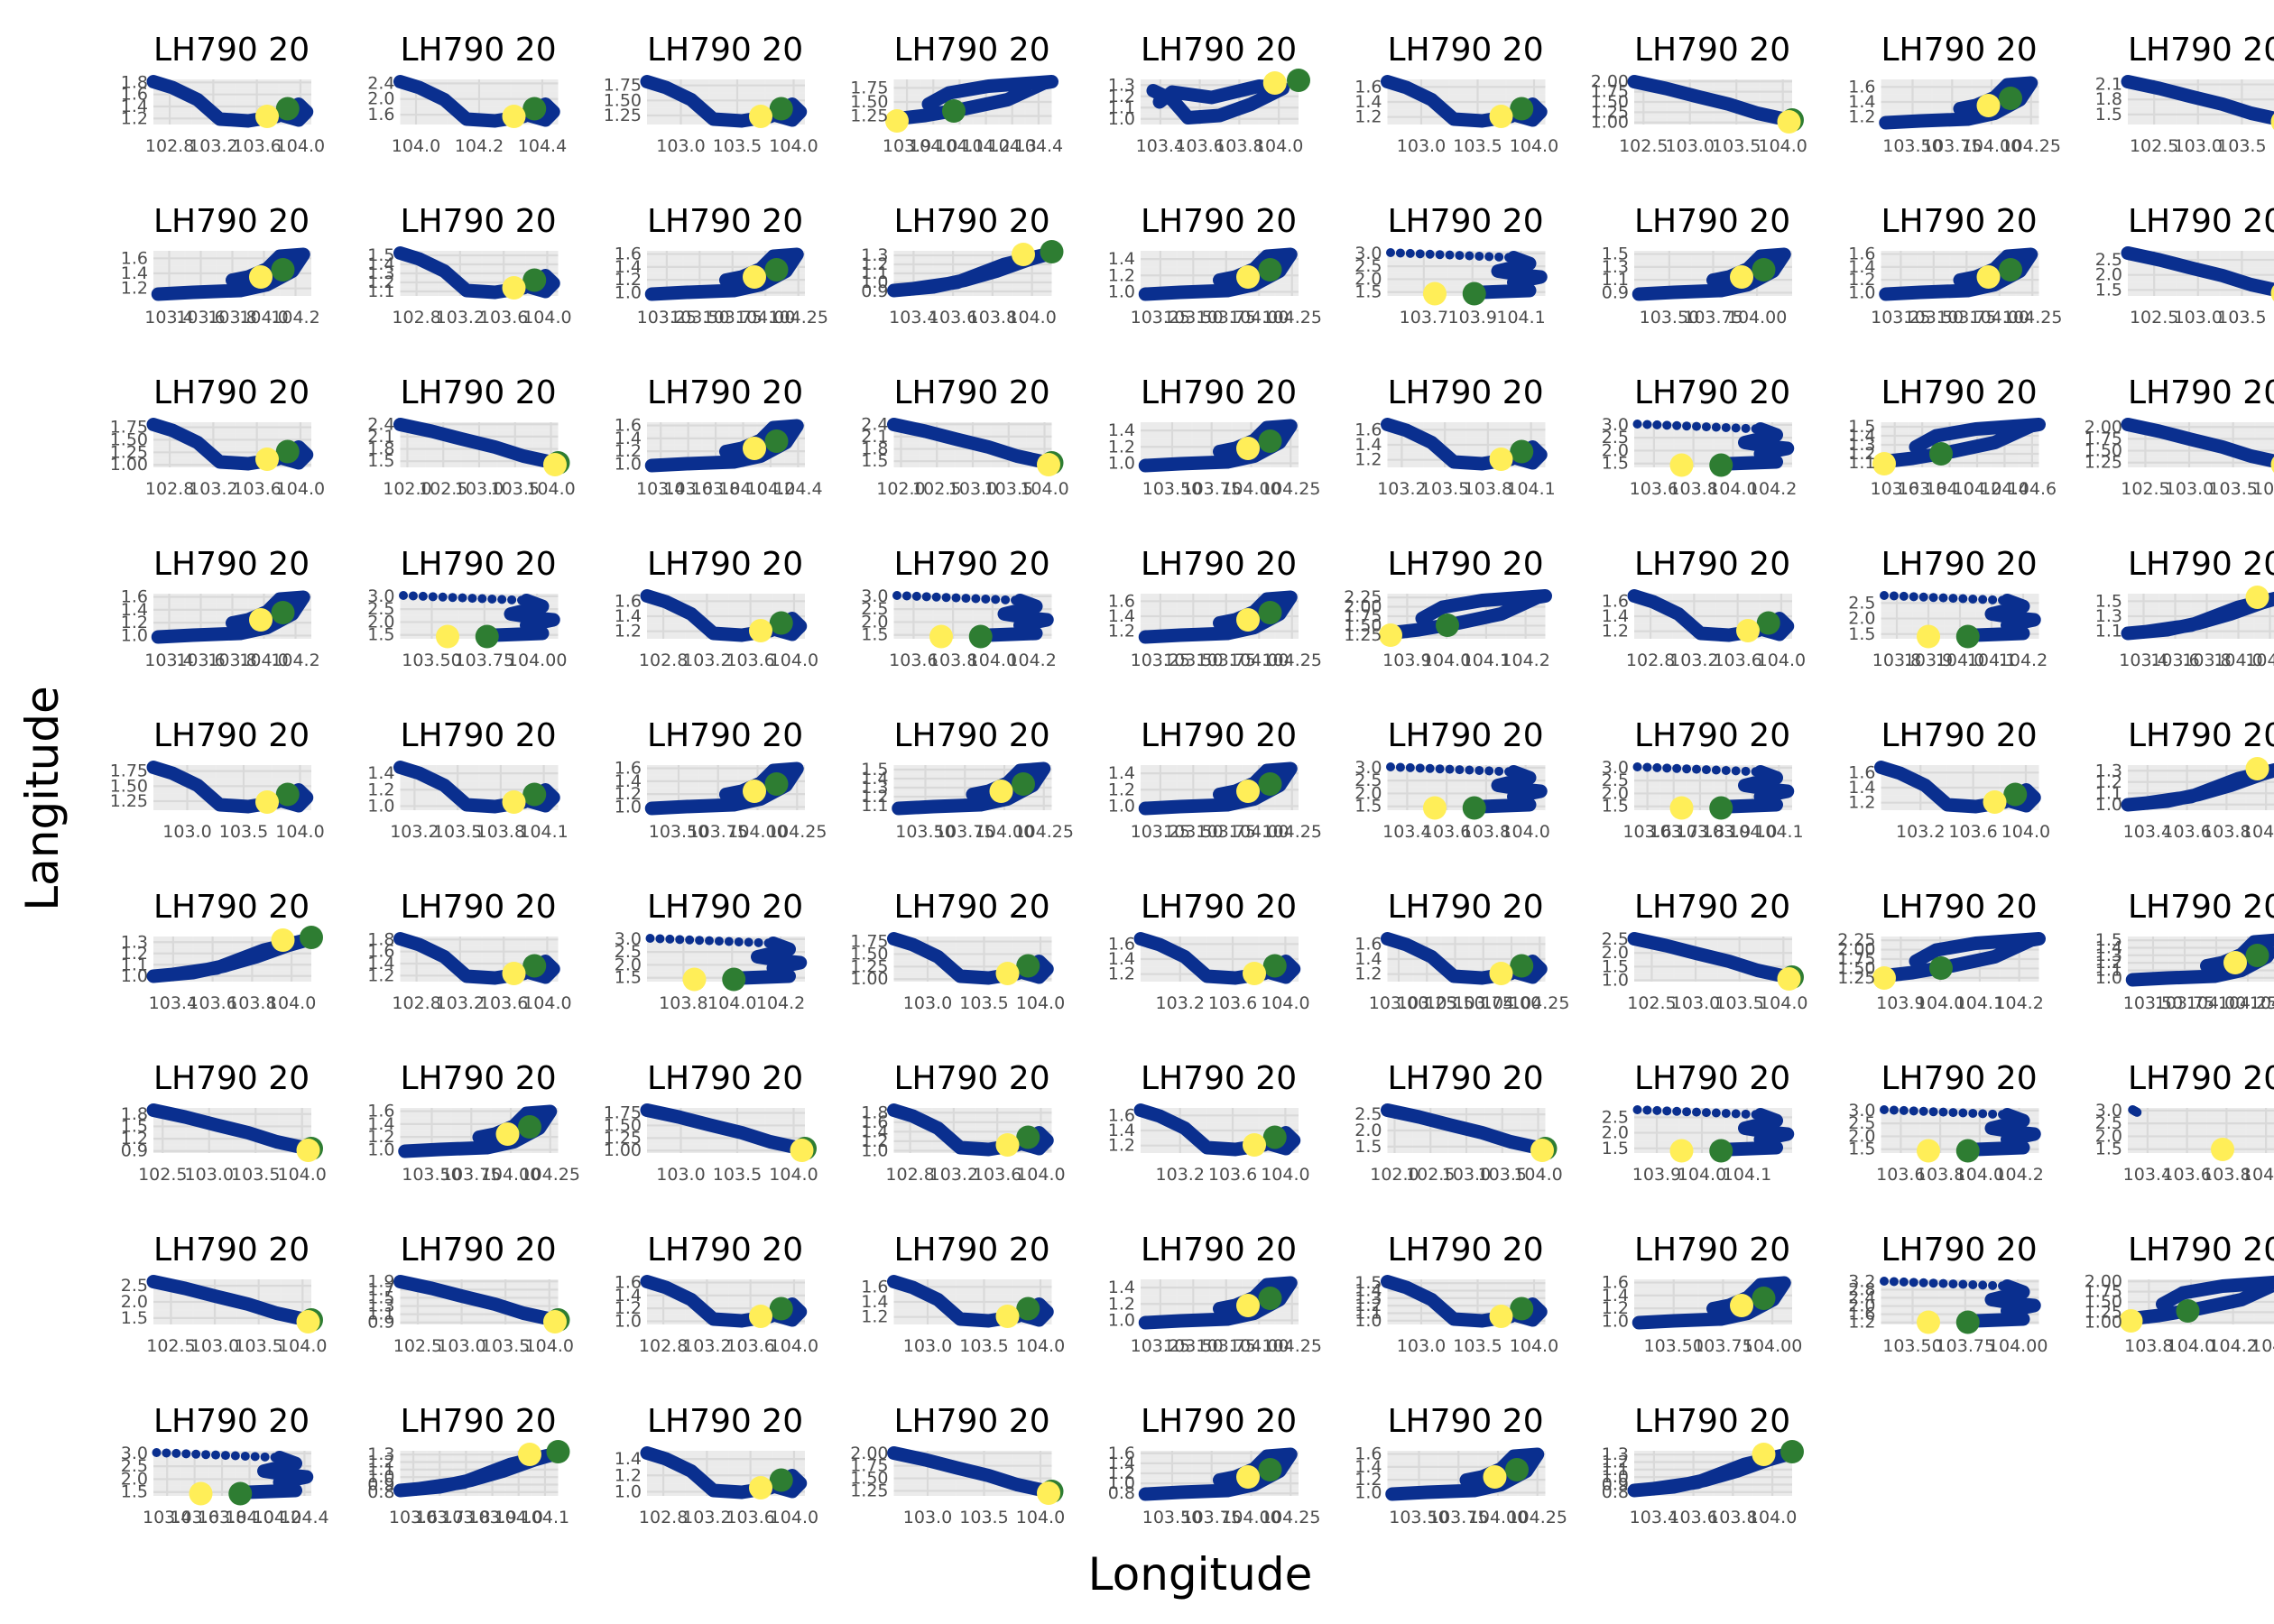 Image resolution: width=2274 pixels, height=1624 pixels. What do you see at coordinates (875, 273) in the screenshot?
I see `y-tick-label: 1.1` at bounding box center [875, 273].